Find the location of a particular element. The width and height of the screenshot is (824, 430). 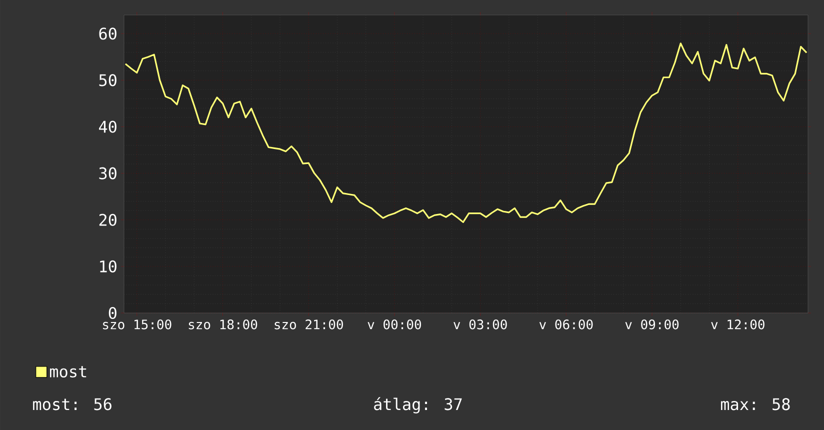

legend-label: most is located at coordinates (68, 372).